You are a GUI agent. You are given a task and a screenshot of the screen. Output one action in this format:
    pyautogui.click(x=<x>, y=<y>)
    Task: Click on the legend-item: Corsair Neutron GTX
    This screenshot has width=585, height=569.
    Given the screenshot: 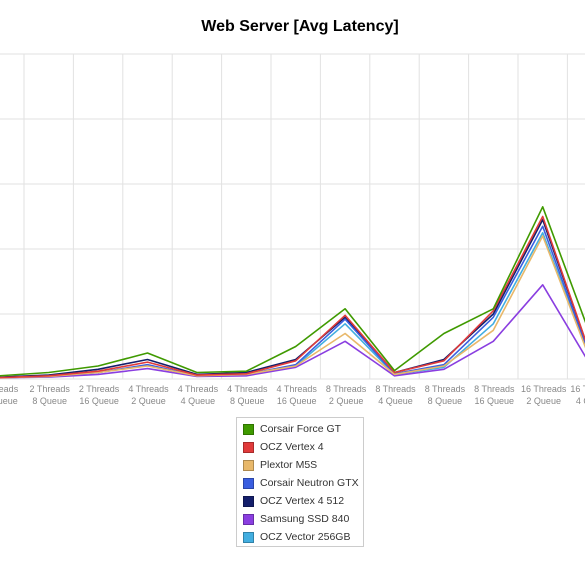 What is the action you would take?
    pyautogui.click(x=300, y=483)
    